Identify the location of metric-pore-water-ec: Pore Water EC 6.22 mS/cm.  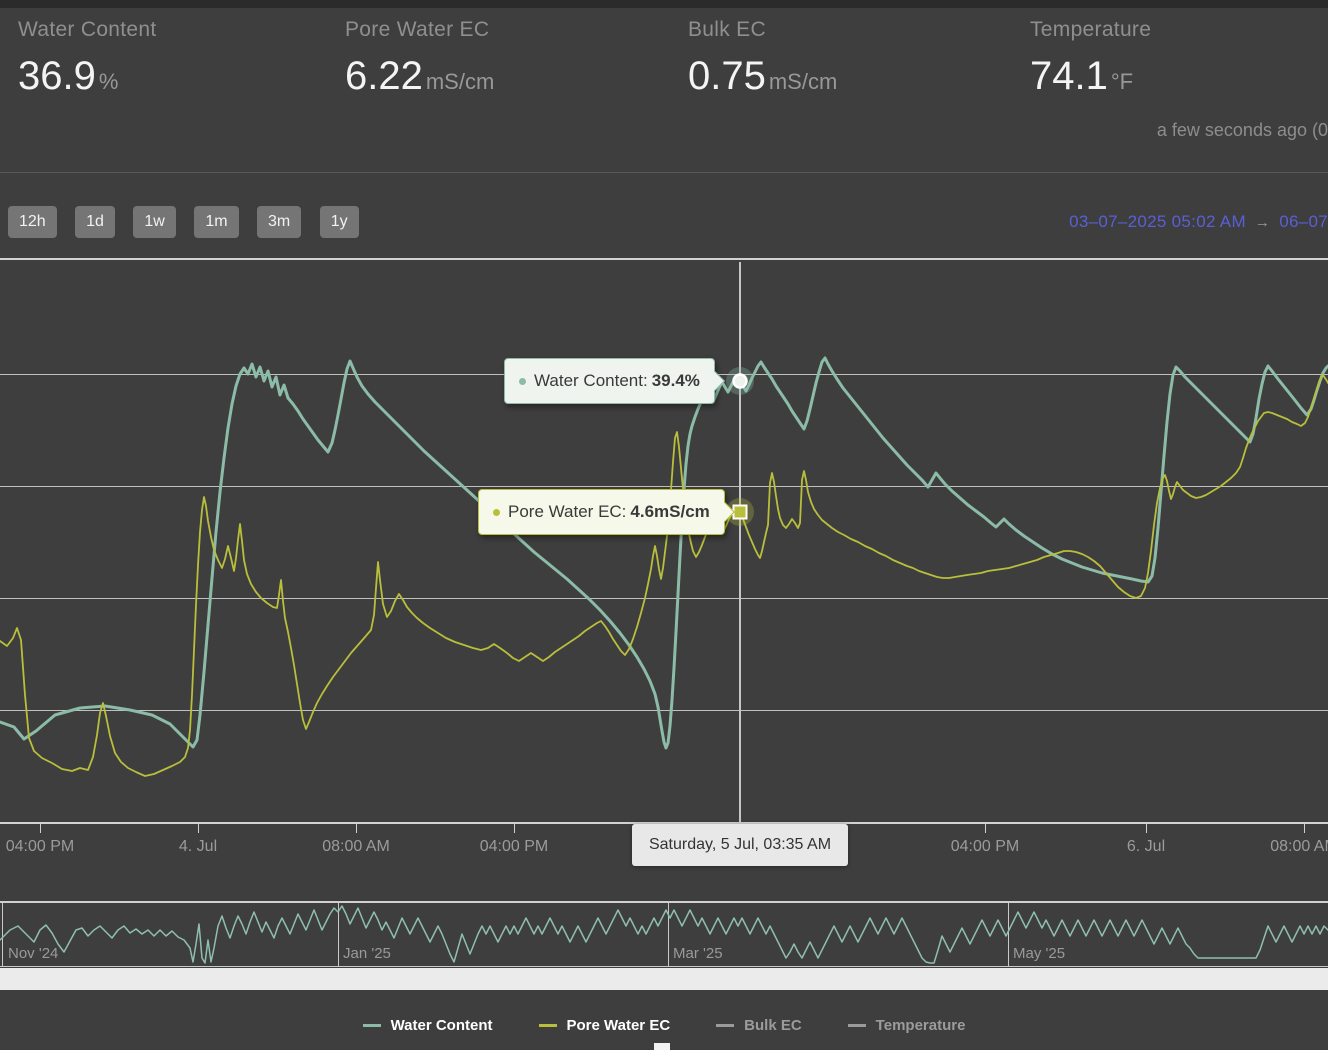
(419, 58).